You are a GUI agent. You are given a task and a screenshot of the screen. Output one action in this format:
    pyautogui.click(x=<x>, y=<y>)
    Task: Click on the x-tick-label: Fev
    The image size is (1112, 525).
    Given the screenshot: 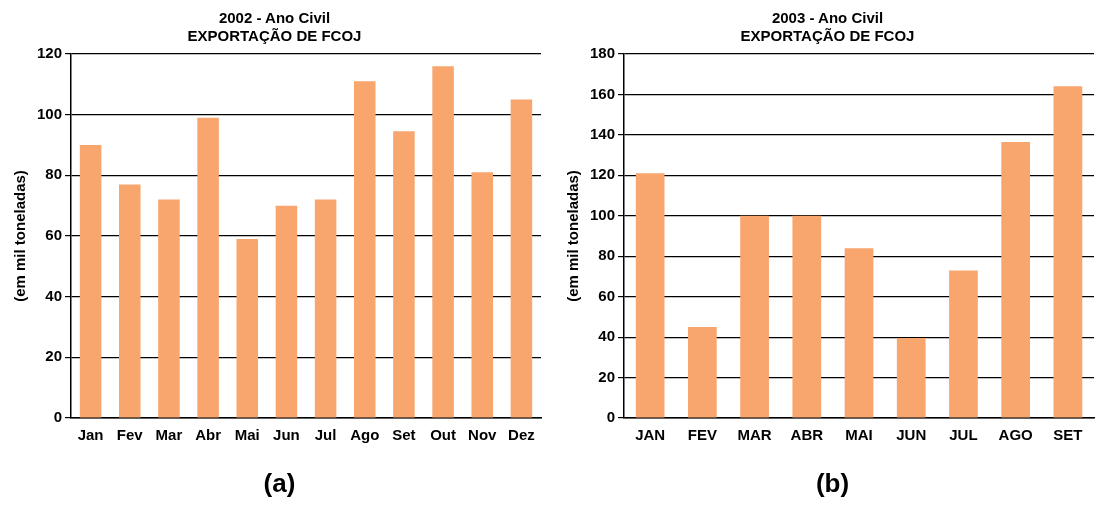 What is the action you would take?
    pyautogui.click(x=130, y=435)
    